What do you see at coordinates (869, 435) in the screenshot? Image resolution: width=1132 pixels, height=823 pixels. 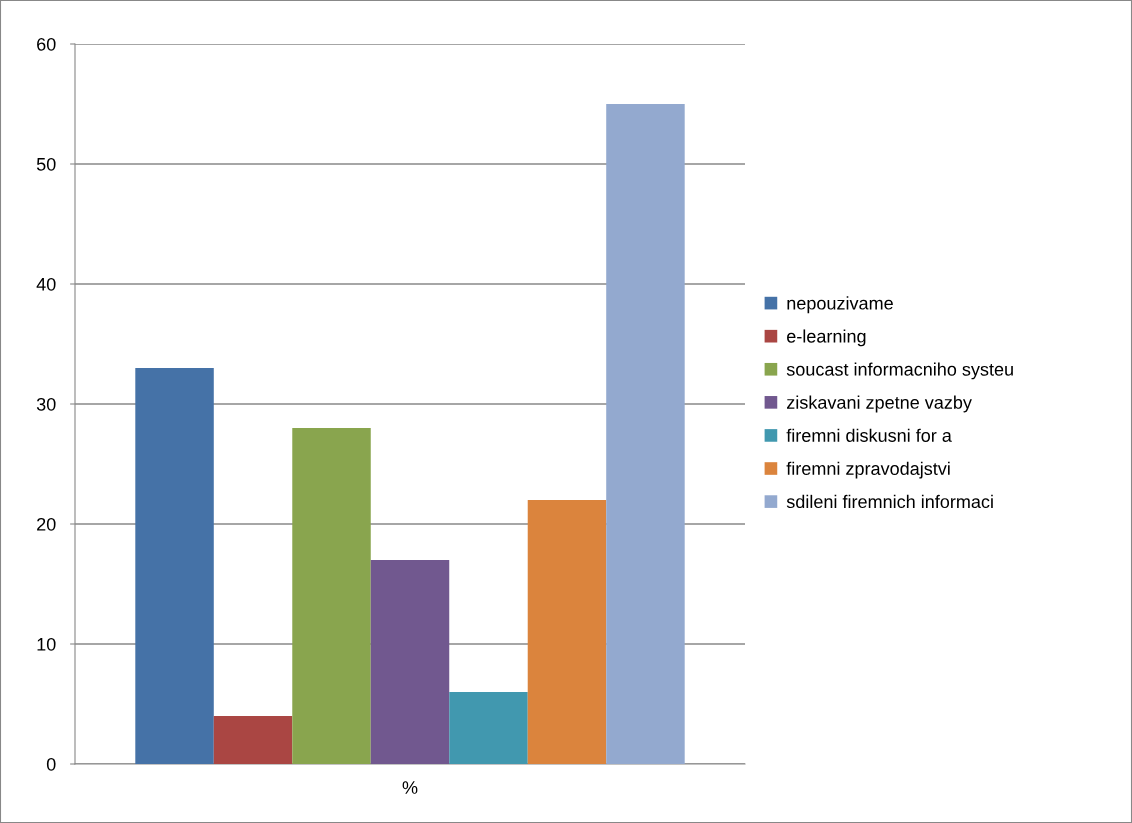 I see `legend-label: firemni diskusni for a` at bounding box center [869, 435].